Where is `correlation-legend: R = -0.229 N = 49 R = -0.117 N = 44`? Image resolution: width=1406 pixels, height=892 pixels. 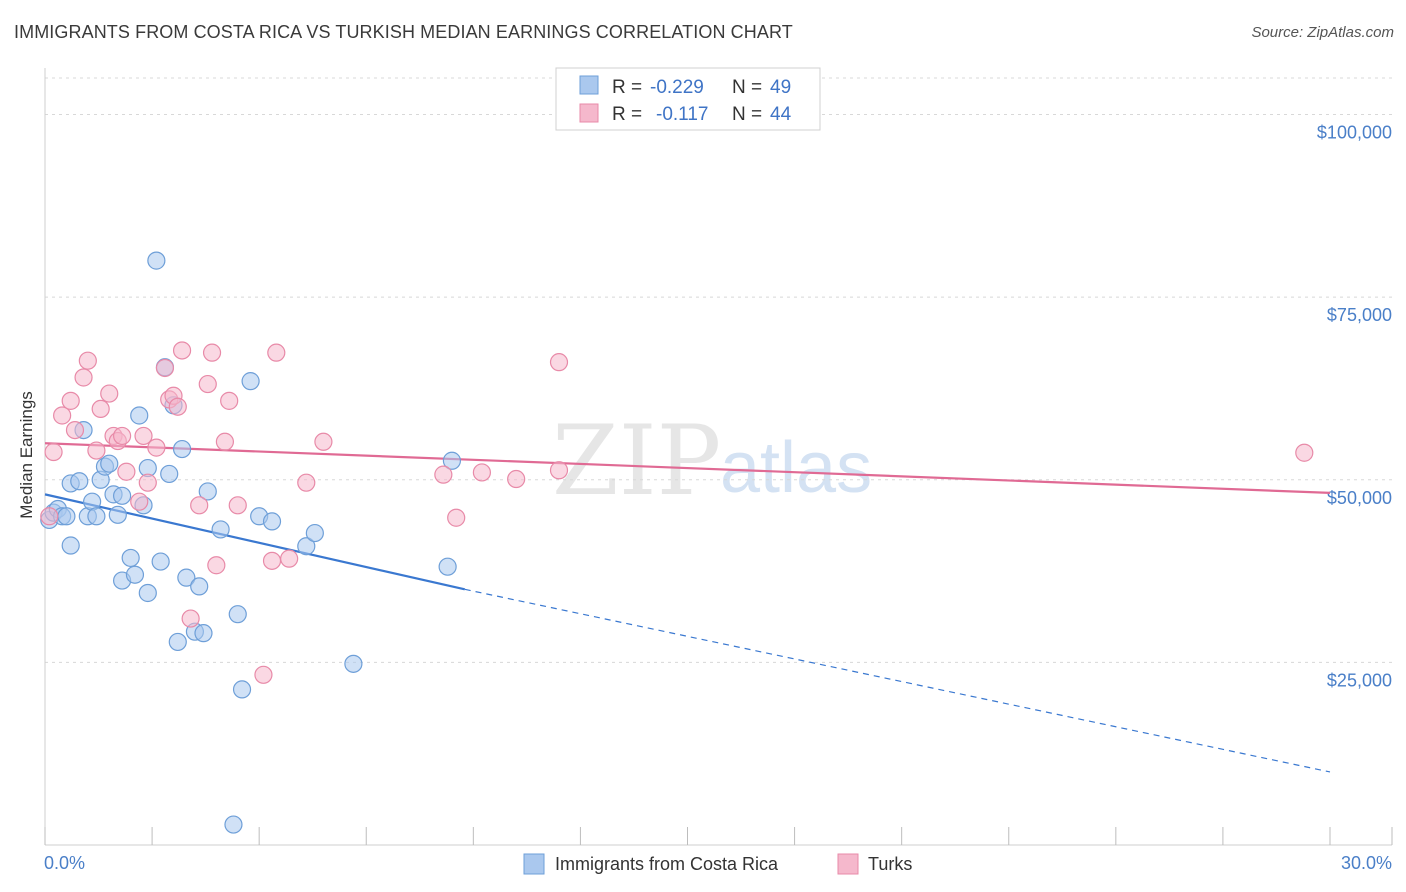
correlation-legend: R = -0.229 N = 49 R = -0.117 N = 44 is located at coordinates (688, 99).